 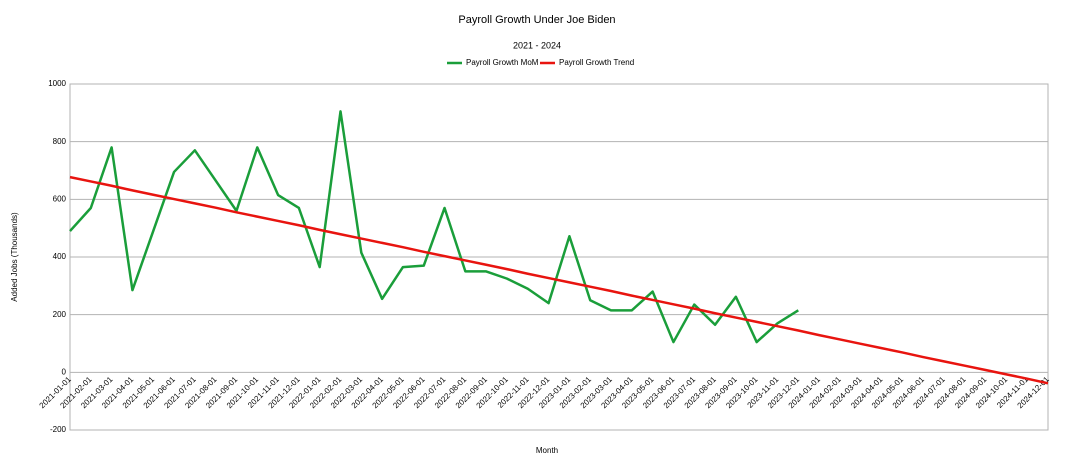 What do you see at coordinates (536, 20) in the screenshot?
I see `chart-title: Payroll Growth Under Joe Biden` at bounding box center [536, 20].